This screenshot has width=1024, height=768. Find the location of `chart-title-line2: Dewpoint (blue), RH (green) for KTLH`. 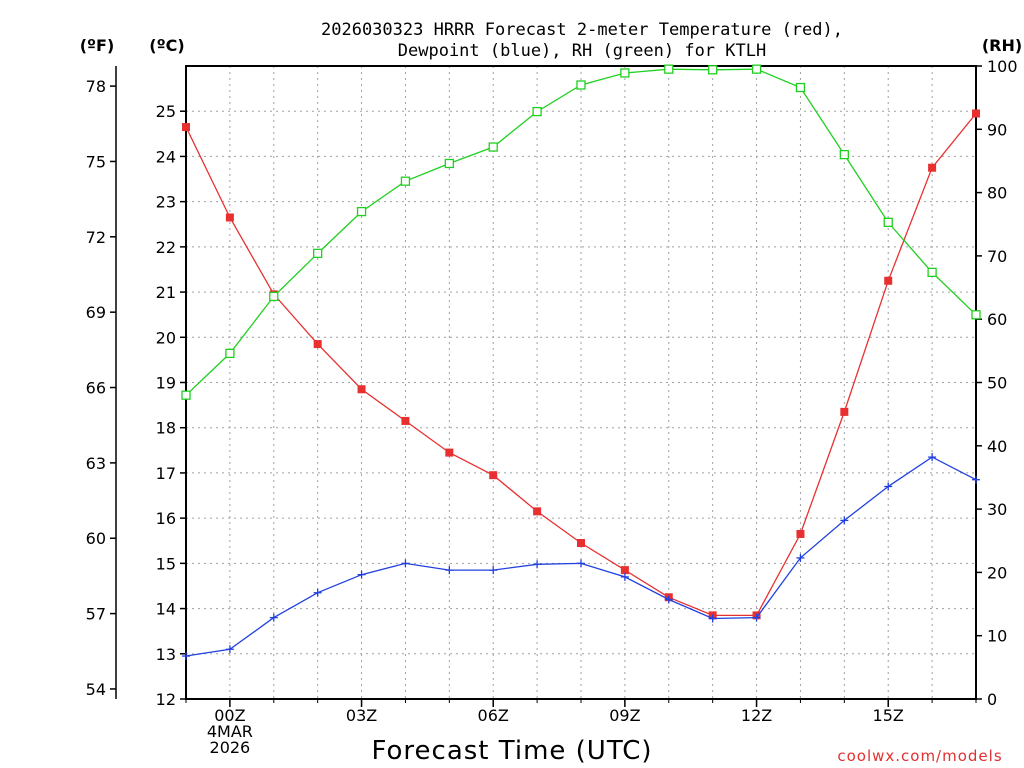

chart-title-line2: Dewpoint (blue), RH (green) for KTLH is located at coordinates (582, 51).